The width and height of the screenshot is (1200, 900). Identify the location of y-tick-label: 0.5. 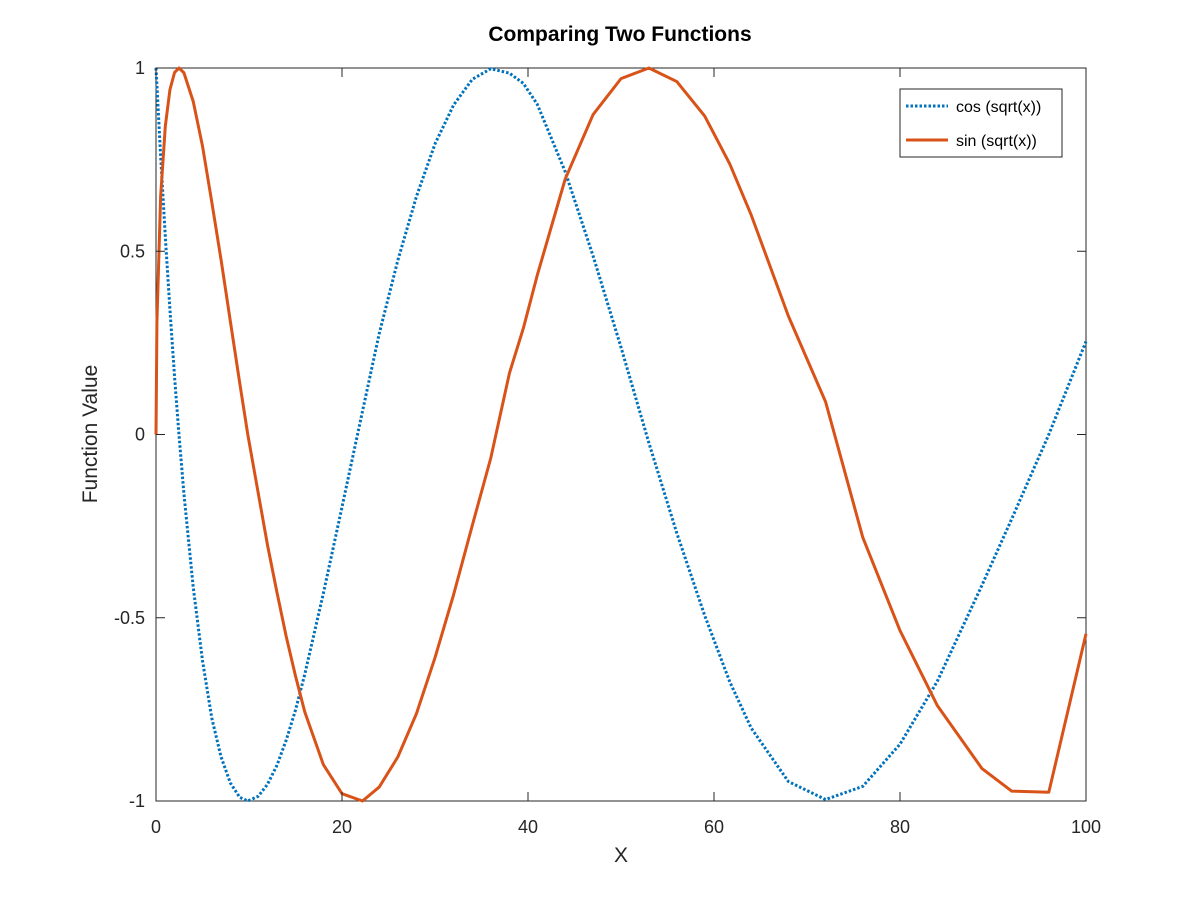
(132, 251).